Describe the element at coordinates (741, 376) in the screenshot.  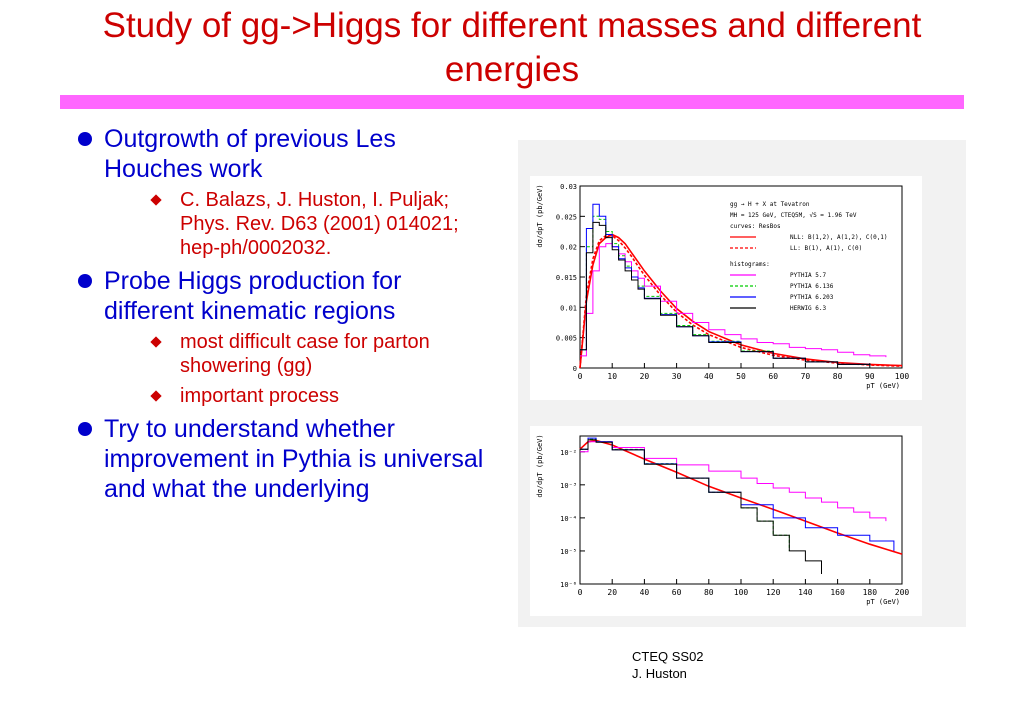
I see `x-tick-label: 50` at that location.